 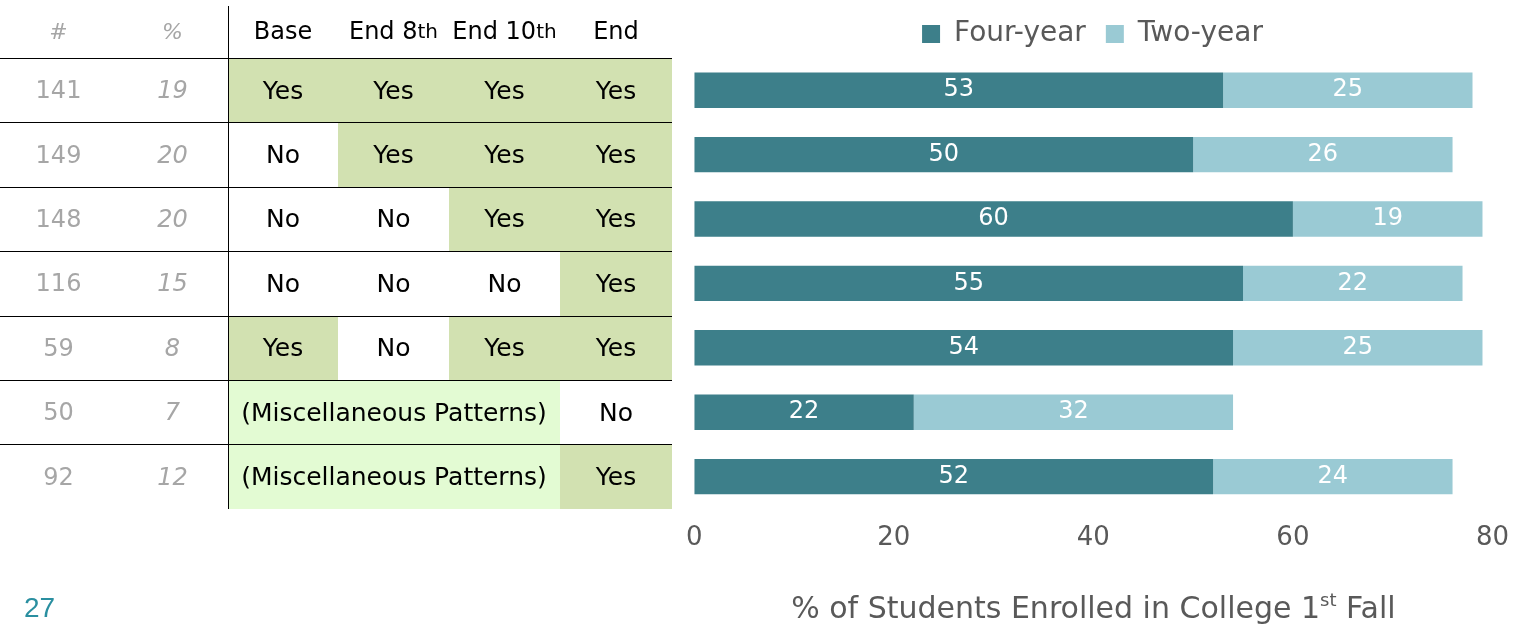 What do you see at coordinates (172, 412) in the screenshot?
I see `text: 7` at bounding box center [172, 412].